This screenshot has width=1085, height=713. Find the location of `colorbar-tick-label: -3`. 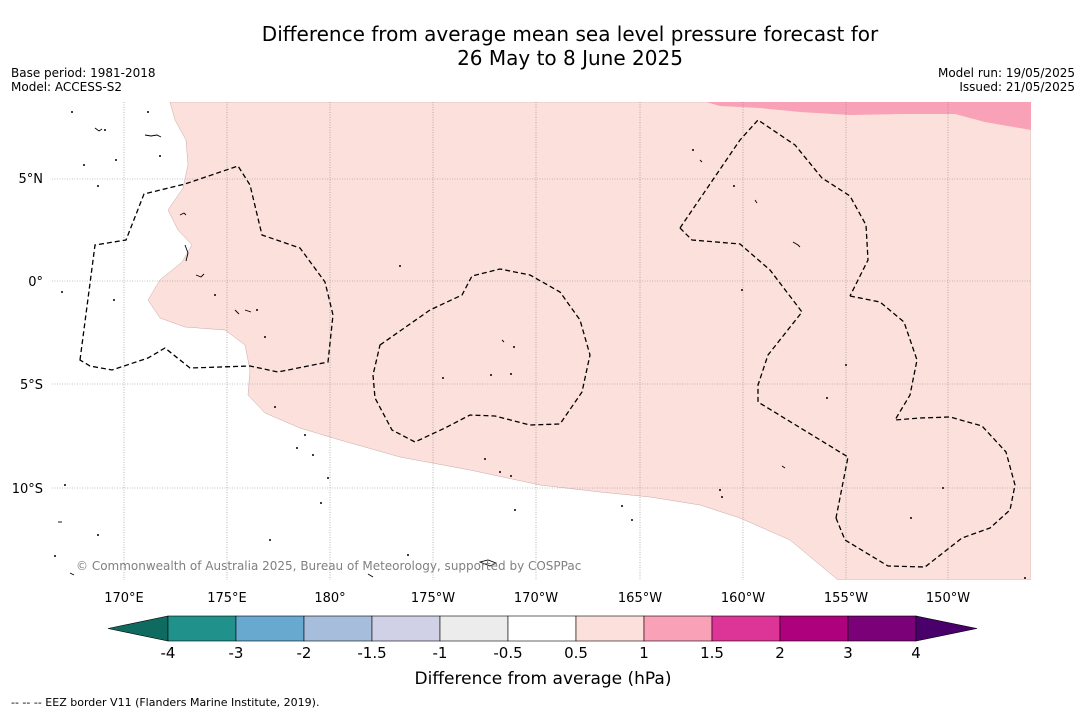

colorbar-tick-label: -3 is located at coordinates (236, 653).